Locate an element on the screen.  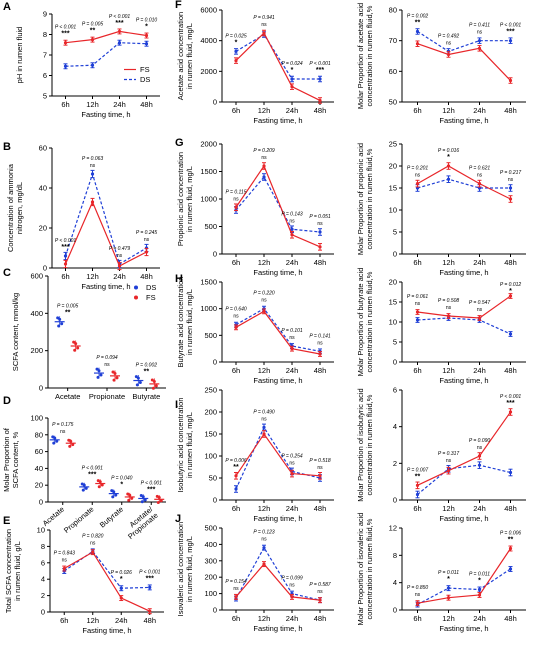
panel-letter: I is located at coordinates (176, 405).